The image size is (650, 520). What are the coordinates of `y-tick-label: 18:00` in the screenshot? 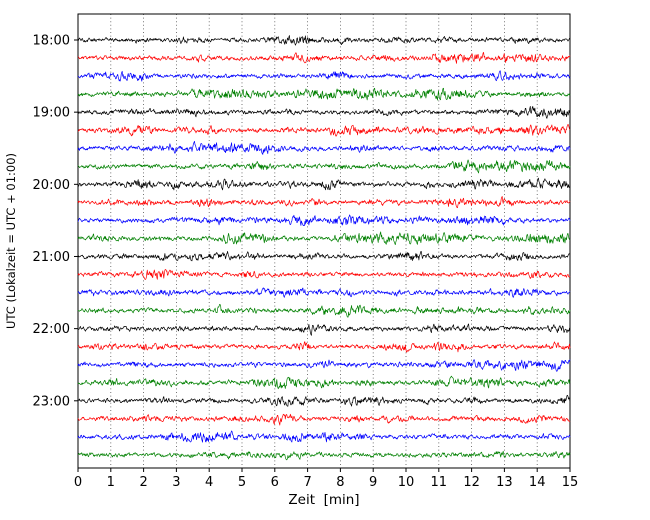 It's located at (51, 41).